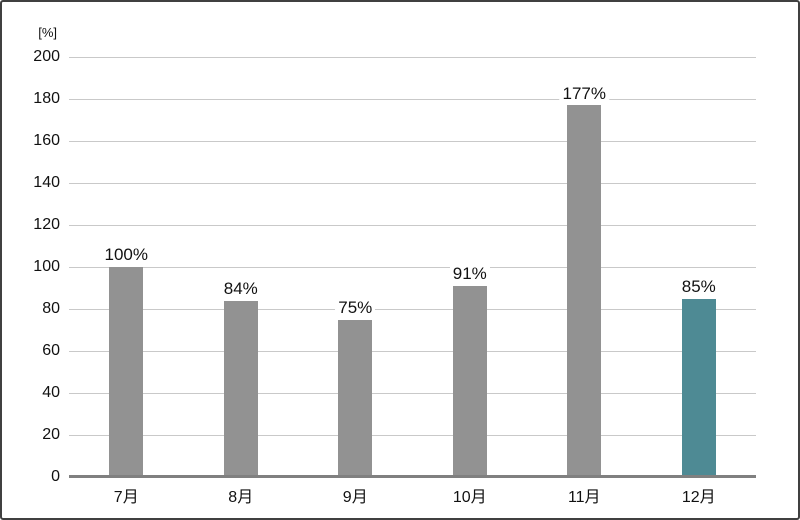  Describe the element at coordinates (241, 497) in the screenshot. I see `x-category-label: 8月` at that location.